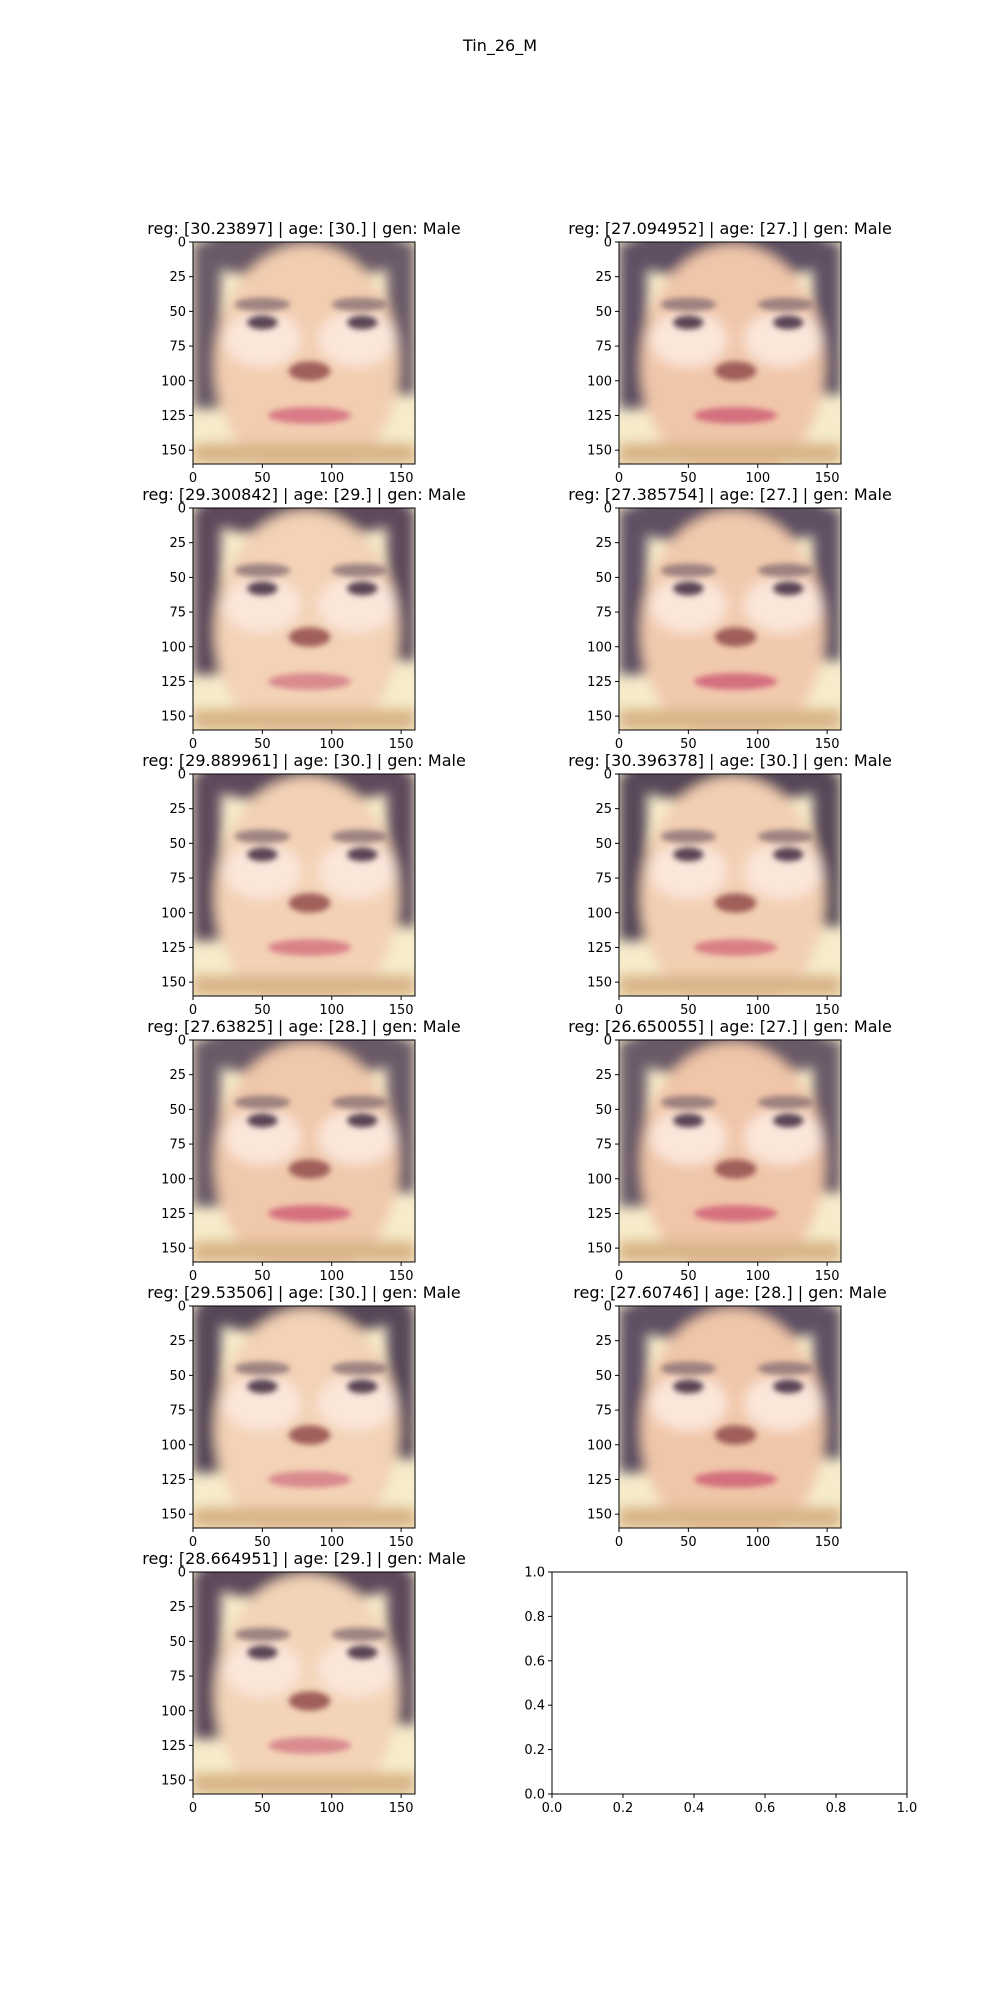  What do you see at coordinates (534, 1706) in the screenshot?
I see `y-tick-label: 0.4` at bounding box center [534, 1706].